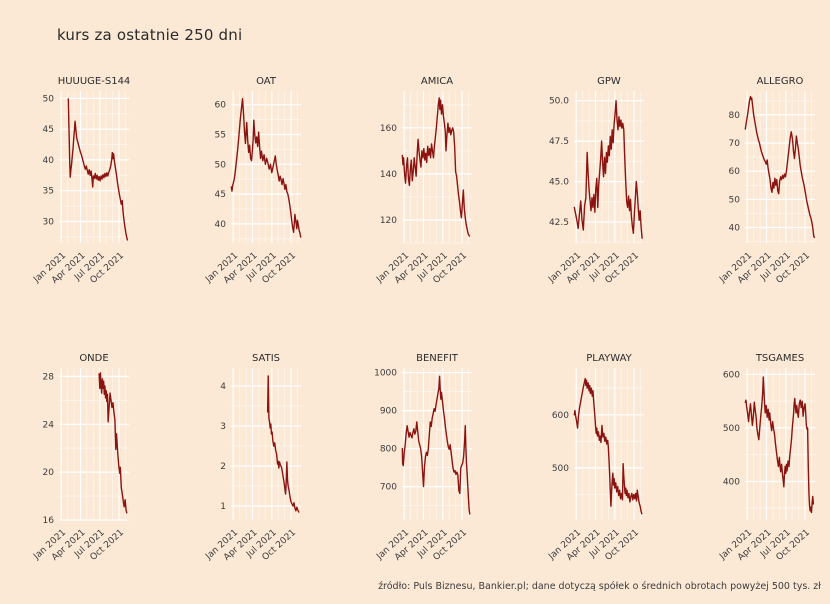  I want to click on y-tick-labels: 80 70 60 50 40, so click(735, 172).